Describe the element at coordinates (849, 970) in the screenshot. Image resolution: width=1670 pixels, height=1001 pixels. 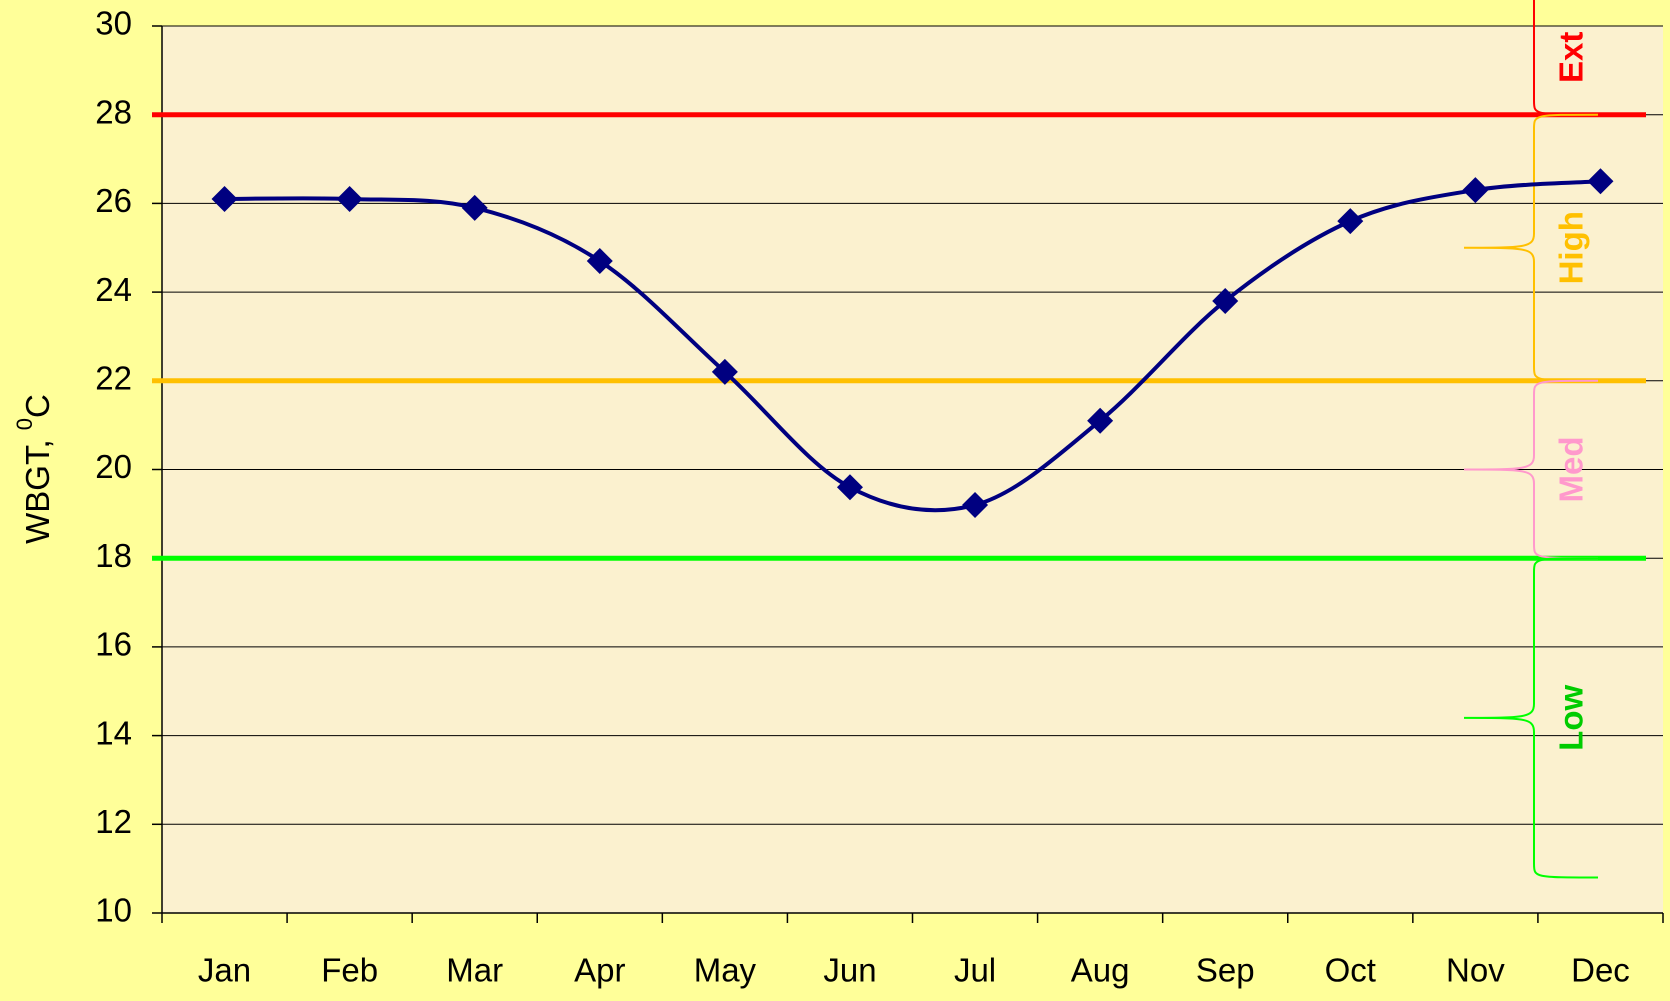
I see `x-tick-label: Jun` at that location.